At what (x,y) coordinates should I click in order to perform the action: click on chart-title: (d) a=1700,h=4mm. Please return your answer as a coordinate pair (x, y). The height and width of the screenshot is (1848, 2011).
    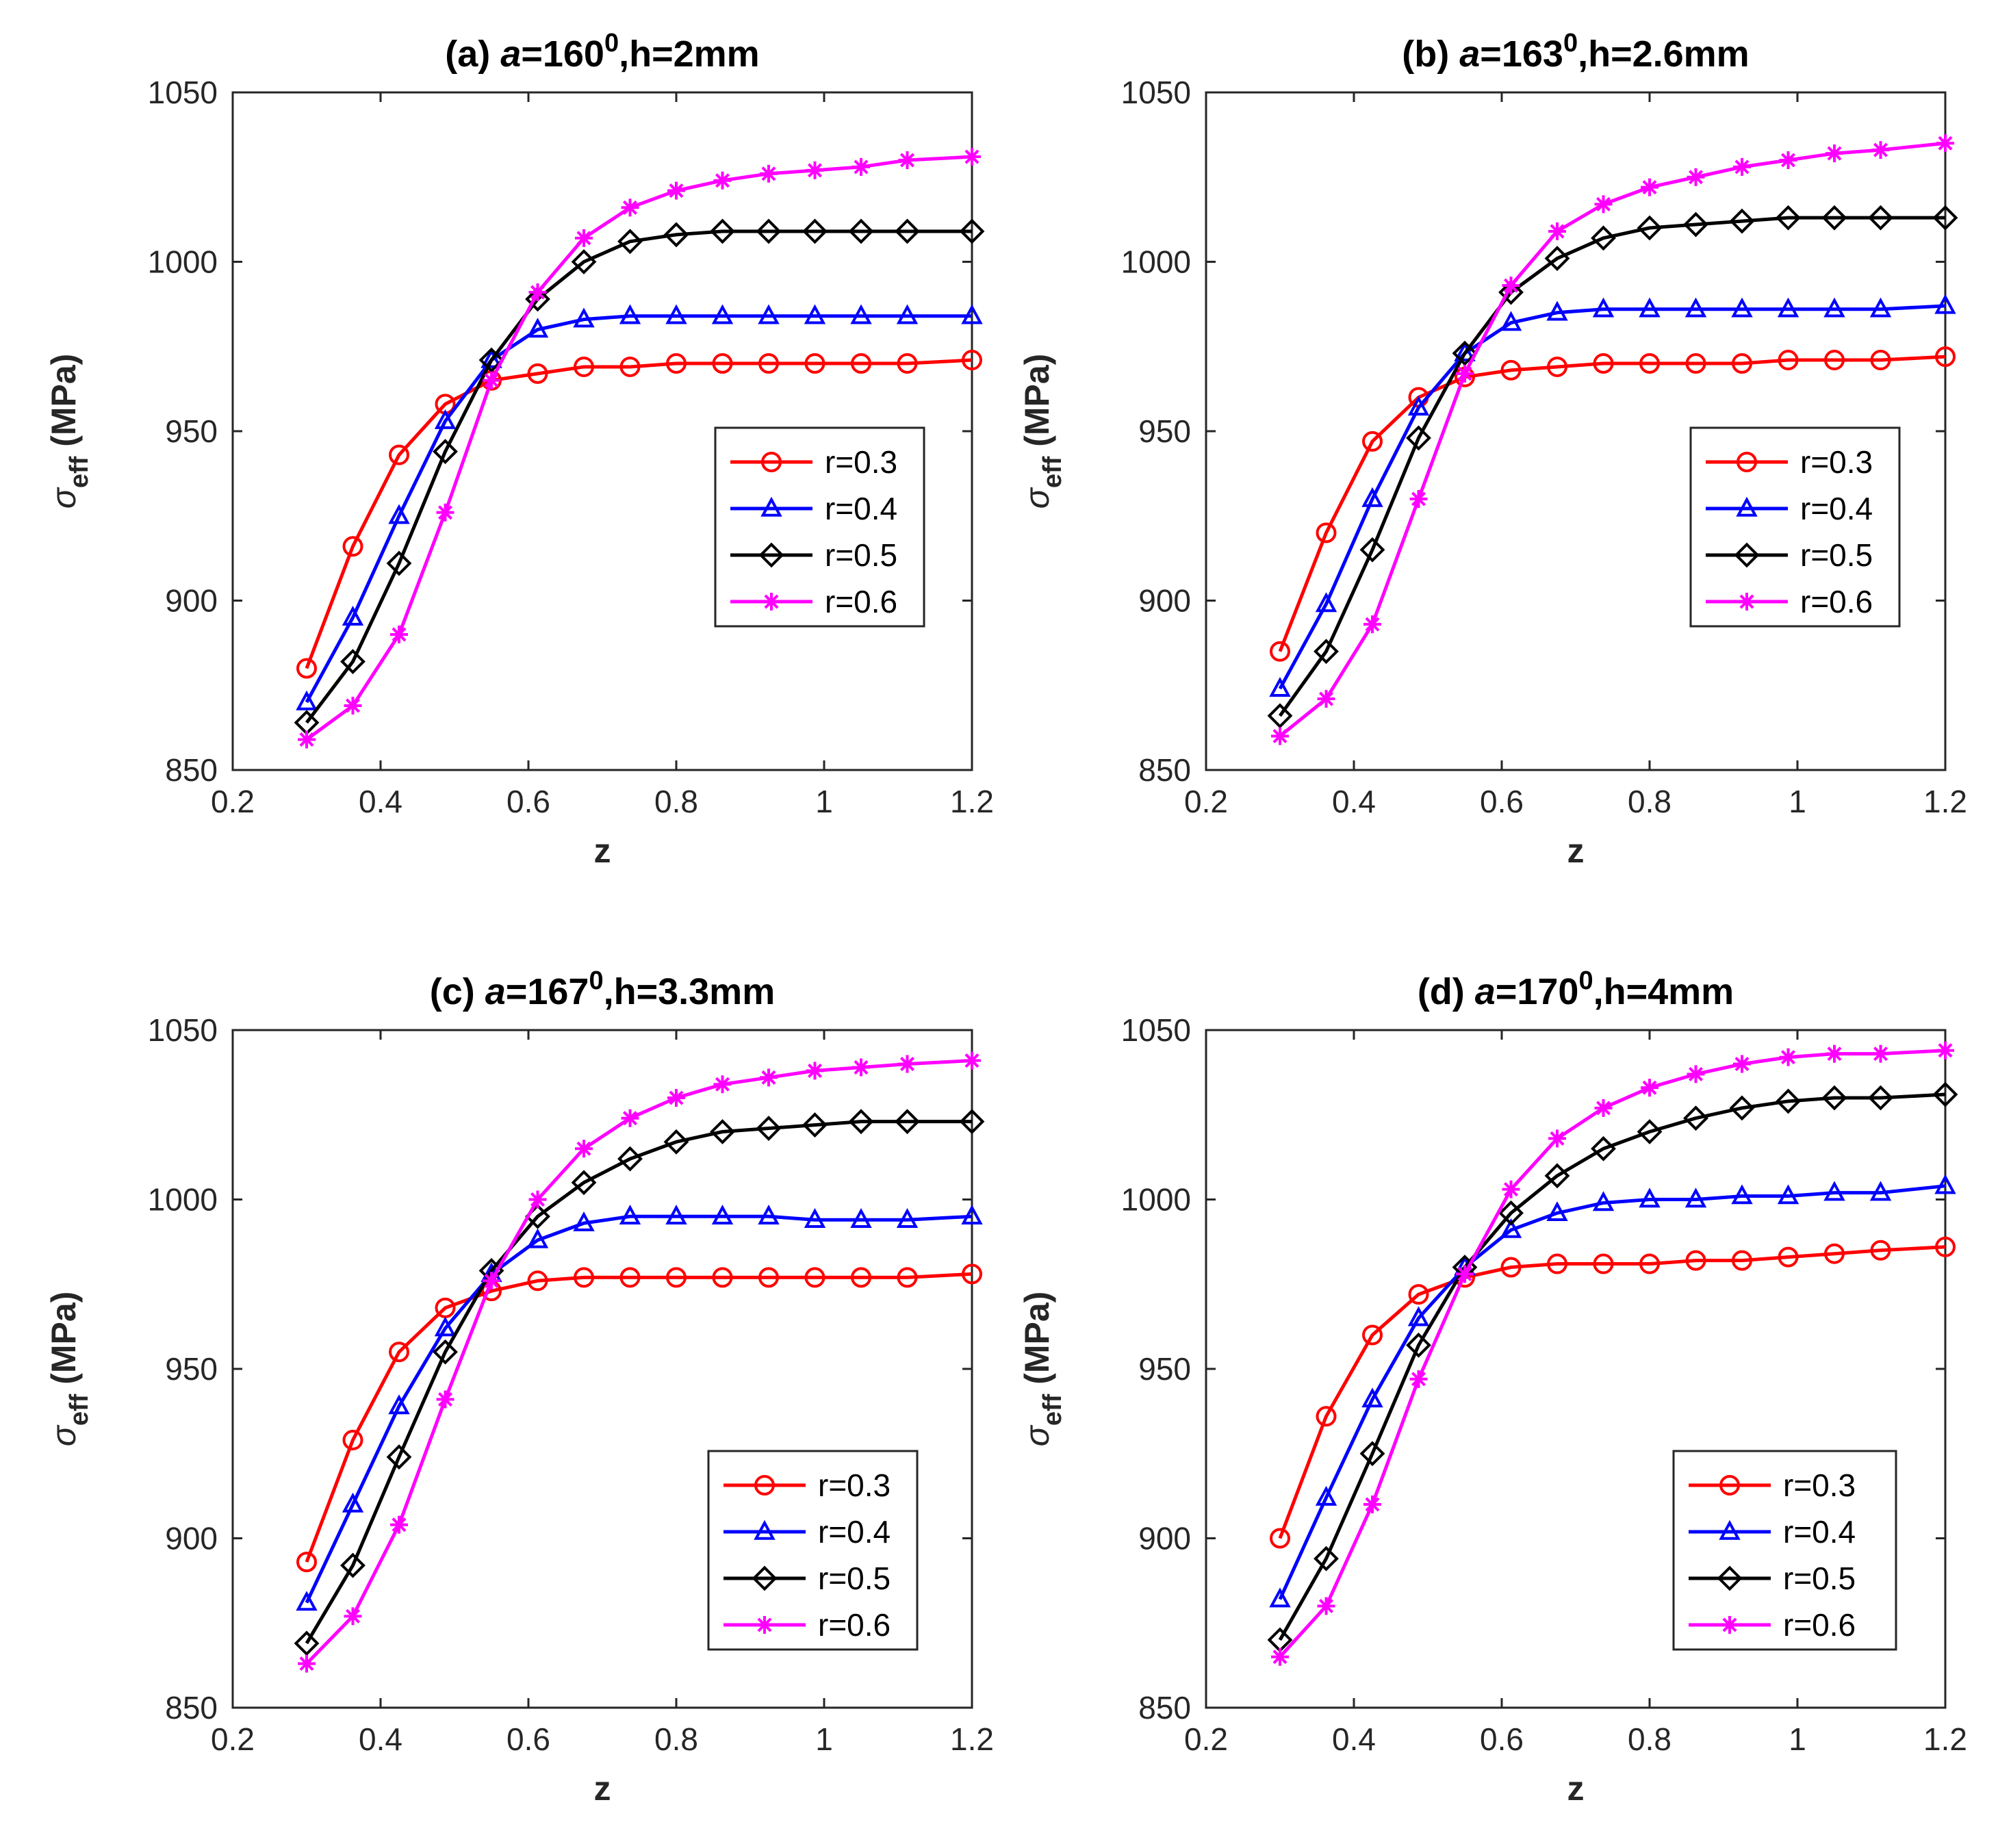
    Looking at the image, I should click on (1576, 989).